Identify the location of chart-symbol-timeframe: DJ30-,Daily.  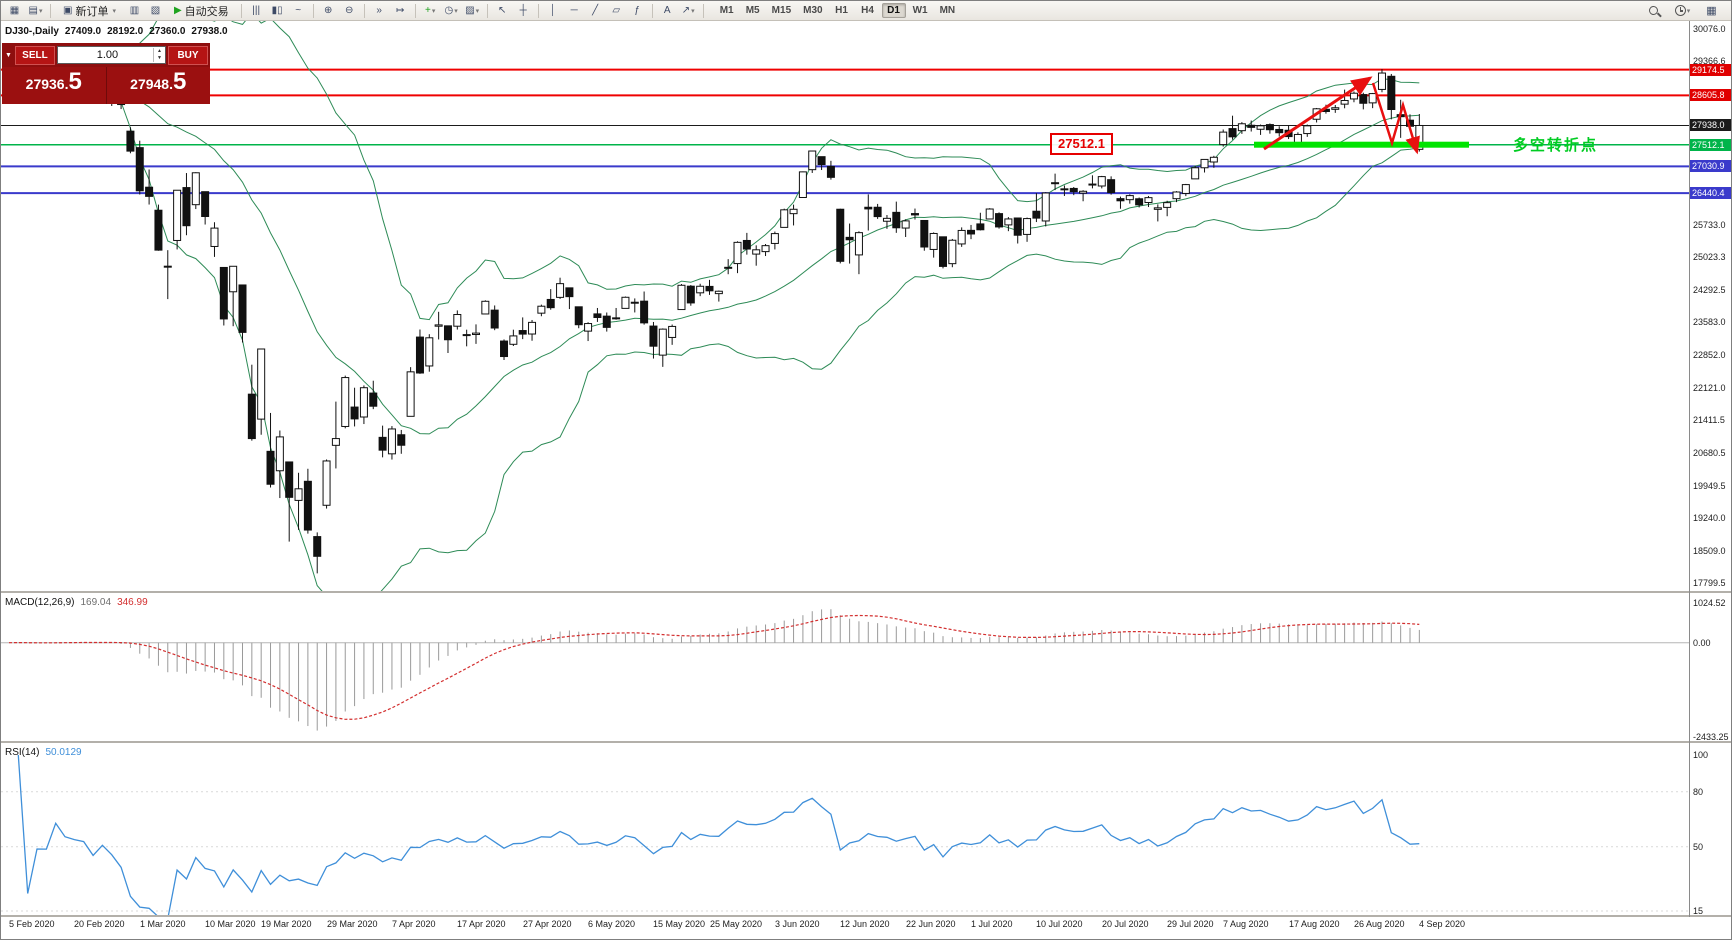
(32, 31).